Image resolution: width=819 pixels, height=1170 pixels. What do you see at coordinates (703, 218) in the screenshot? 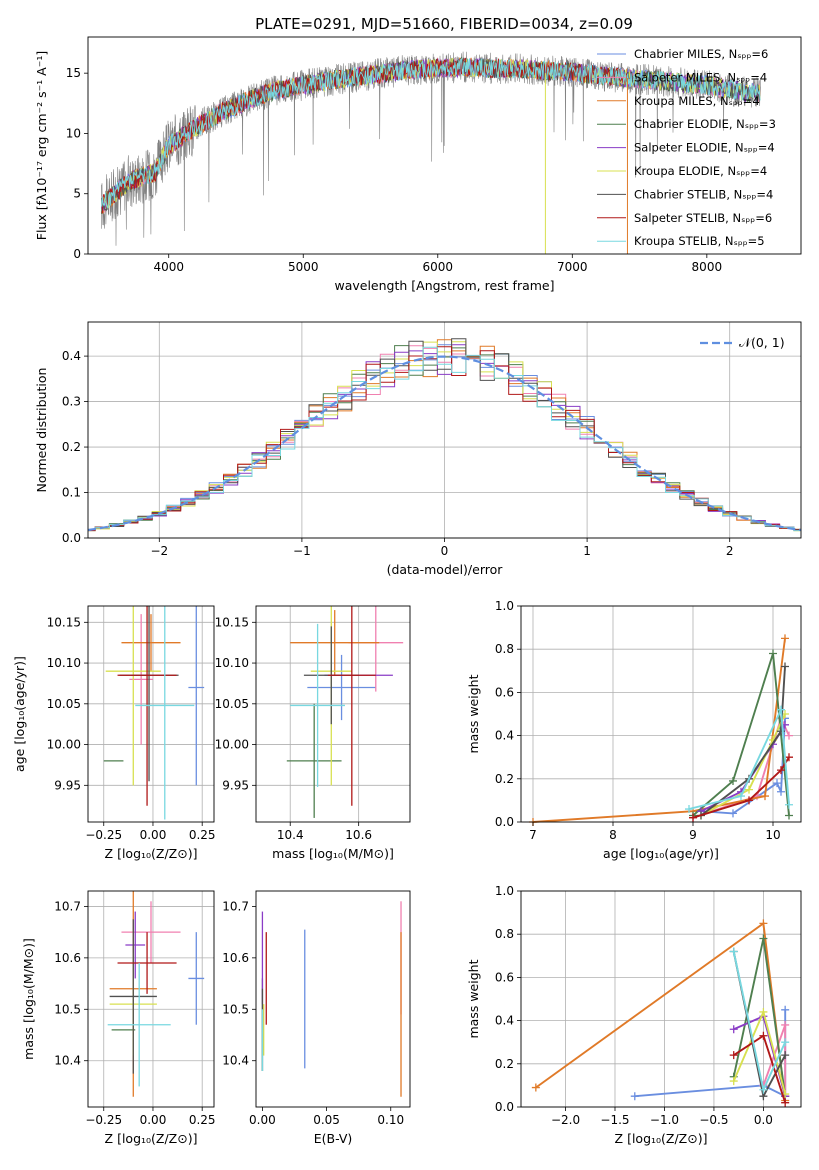
I see `legend-entry: Salpeter STELIB, Nₛₚₚ=6` at bounding box center [703, 218].